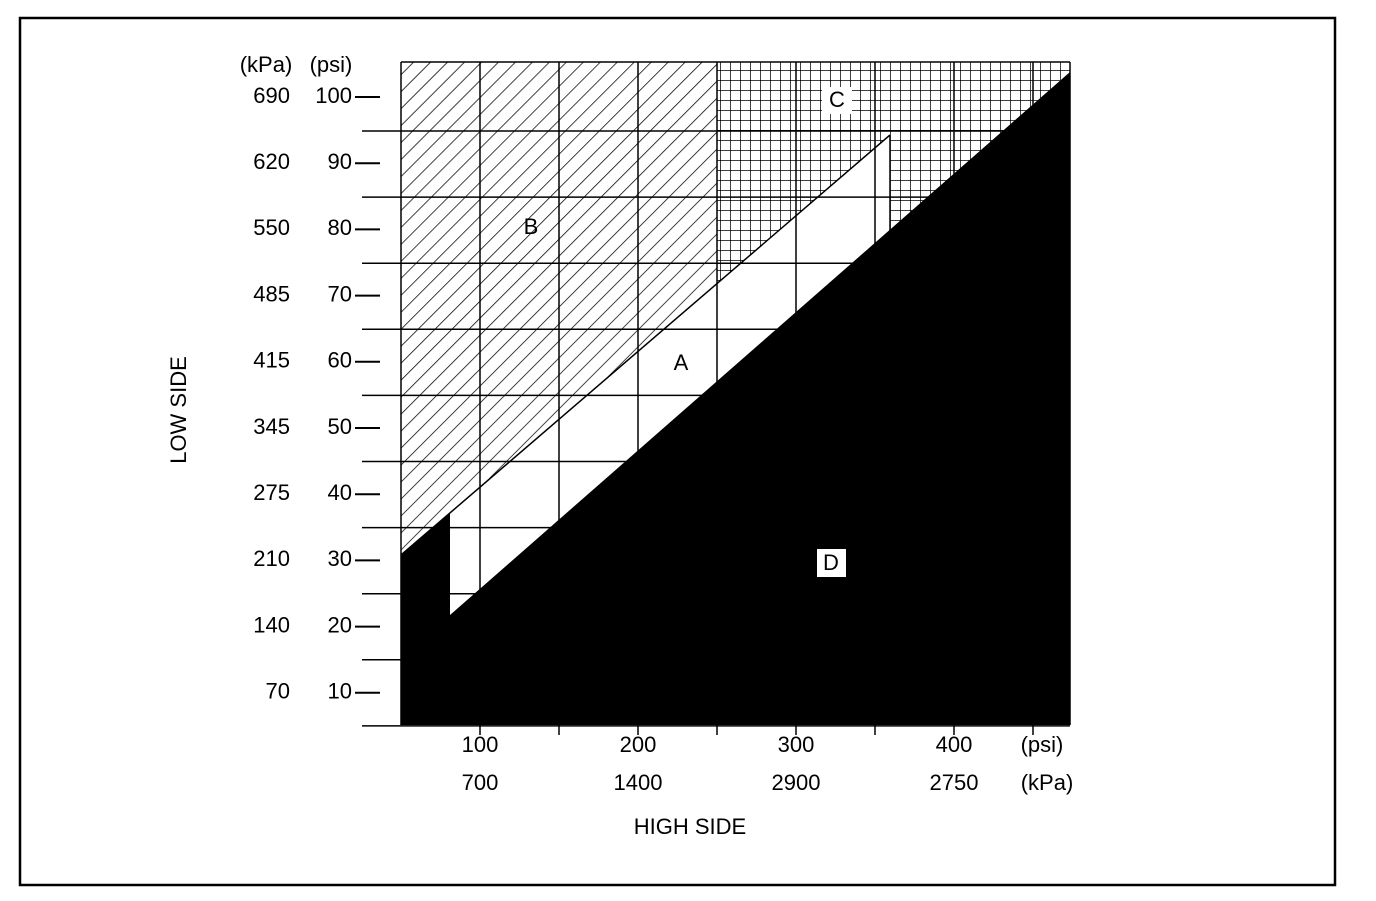  I want to click on x-tick-label: 1400, so click(638, 782).